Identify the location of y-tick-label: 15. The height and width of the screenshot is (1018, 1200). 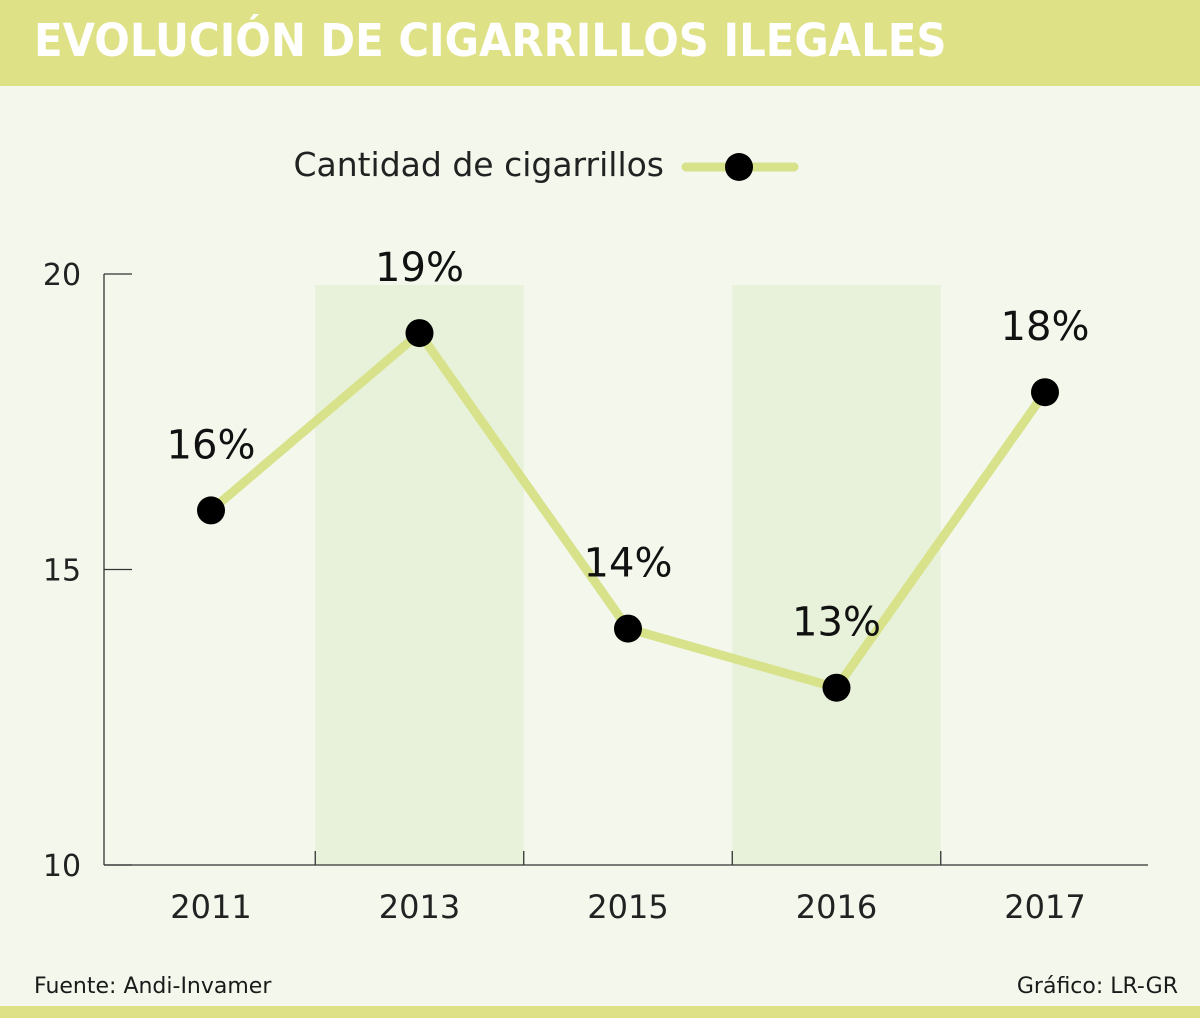
(62, 571).